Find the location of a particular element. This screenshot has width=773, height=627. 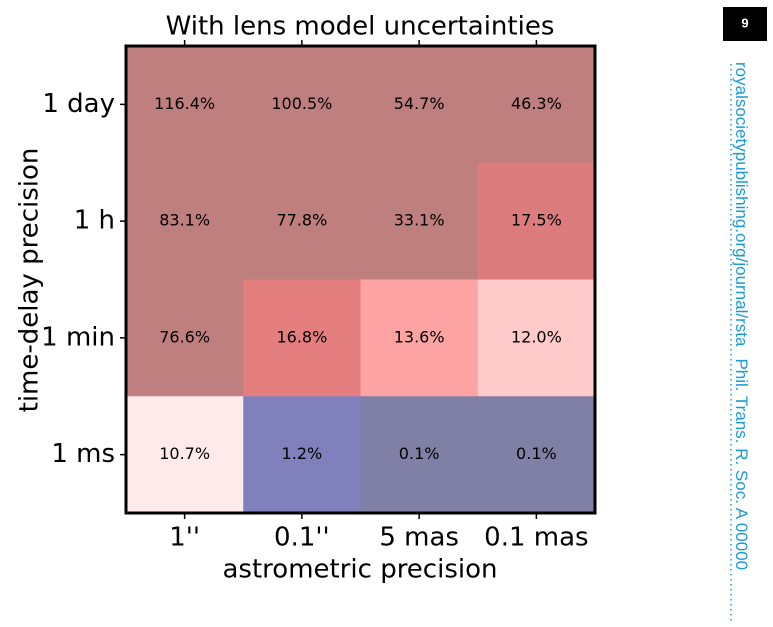

cell-label: 100.5% is located at coordinates (301, 103).